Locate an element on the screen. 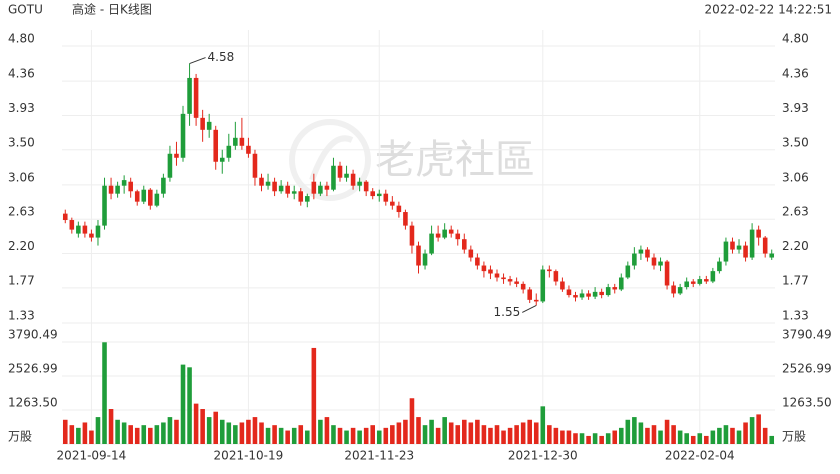 This screenshot has width=840, height=474. y-tick-label-right: 4.36 is located at coordinates (795, 74).